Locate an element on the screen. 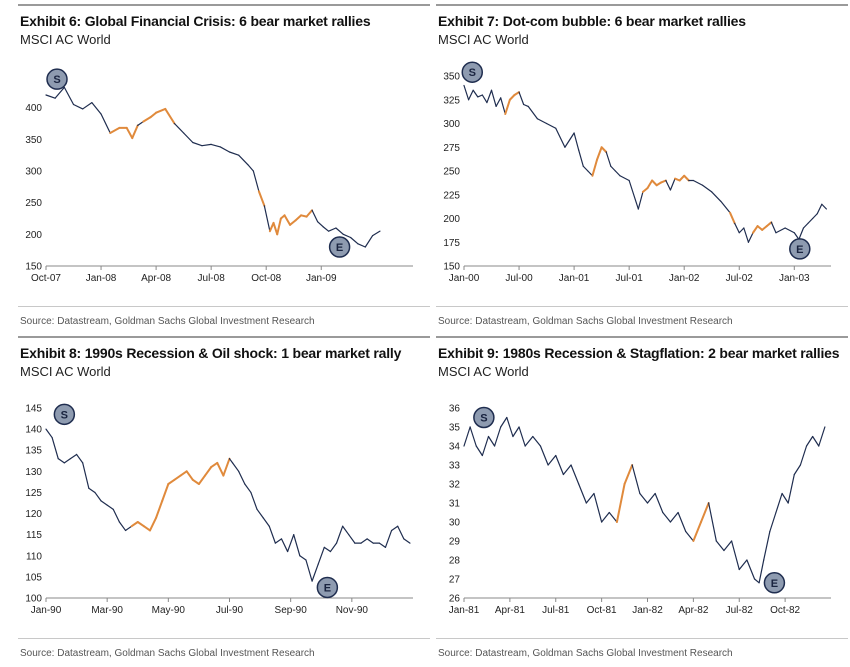 The image size is (850, 667). y-tick-label: 275 is located at coordinates (451, 148).